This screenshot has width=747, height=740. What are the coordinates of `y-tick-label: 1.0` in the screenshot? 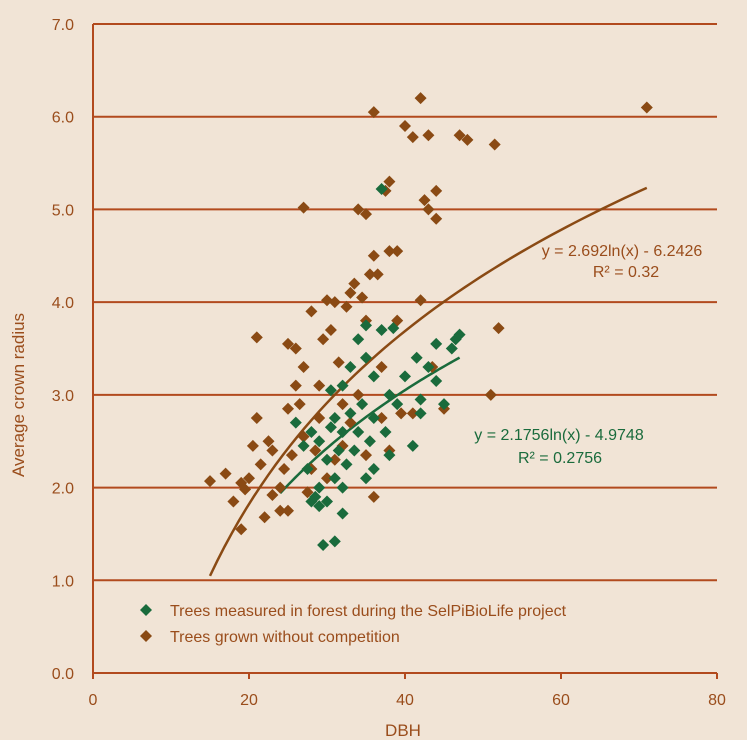 It's located at (63, 581).